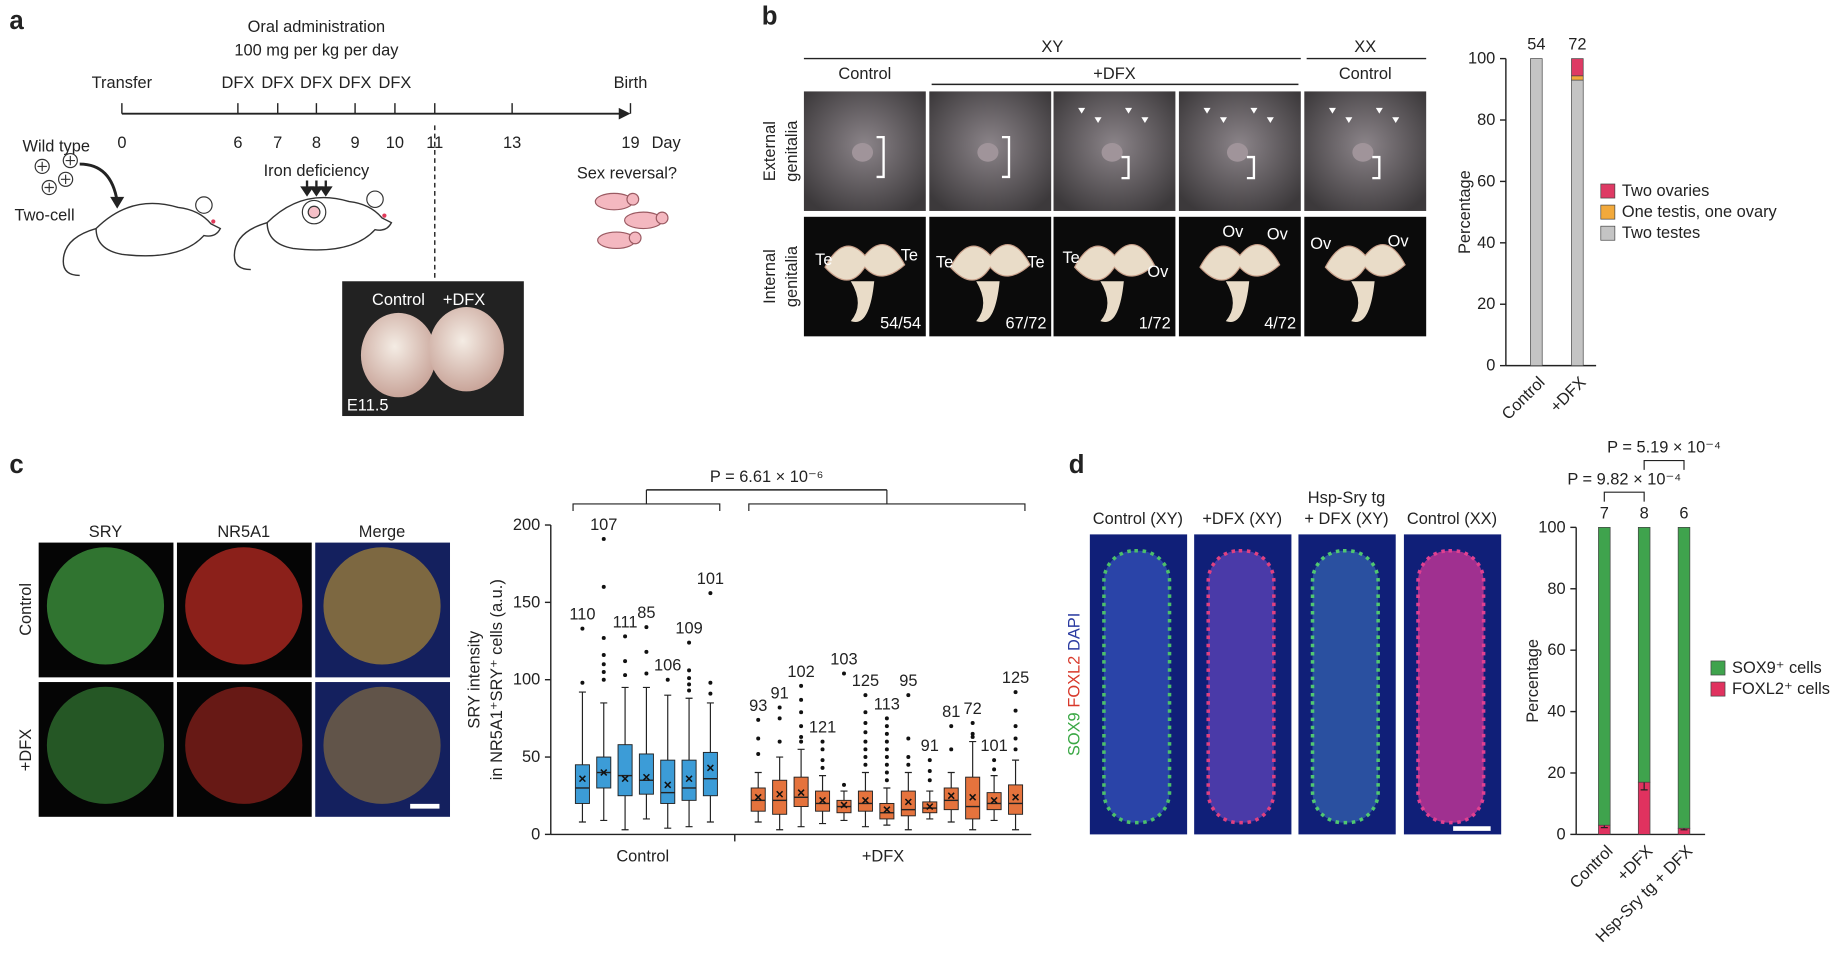  I want to click on mouse-ear, so click(375, 199).